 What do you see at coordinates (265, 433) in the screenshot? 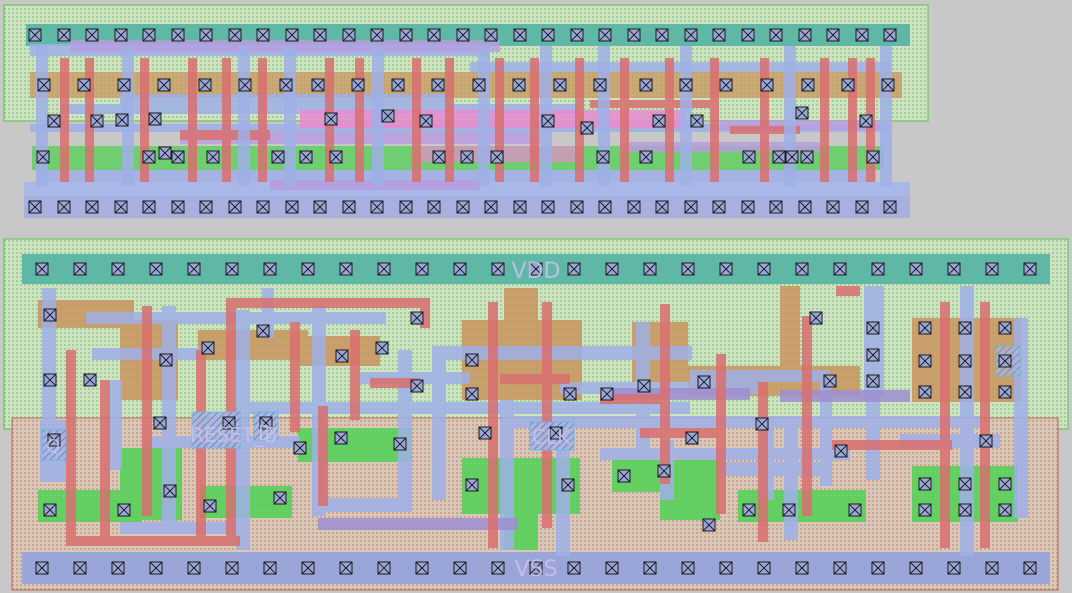
I see `d-label: D` at bounding box center [265, 433].